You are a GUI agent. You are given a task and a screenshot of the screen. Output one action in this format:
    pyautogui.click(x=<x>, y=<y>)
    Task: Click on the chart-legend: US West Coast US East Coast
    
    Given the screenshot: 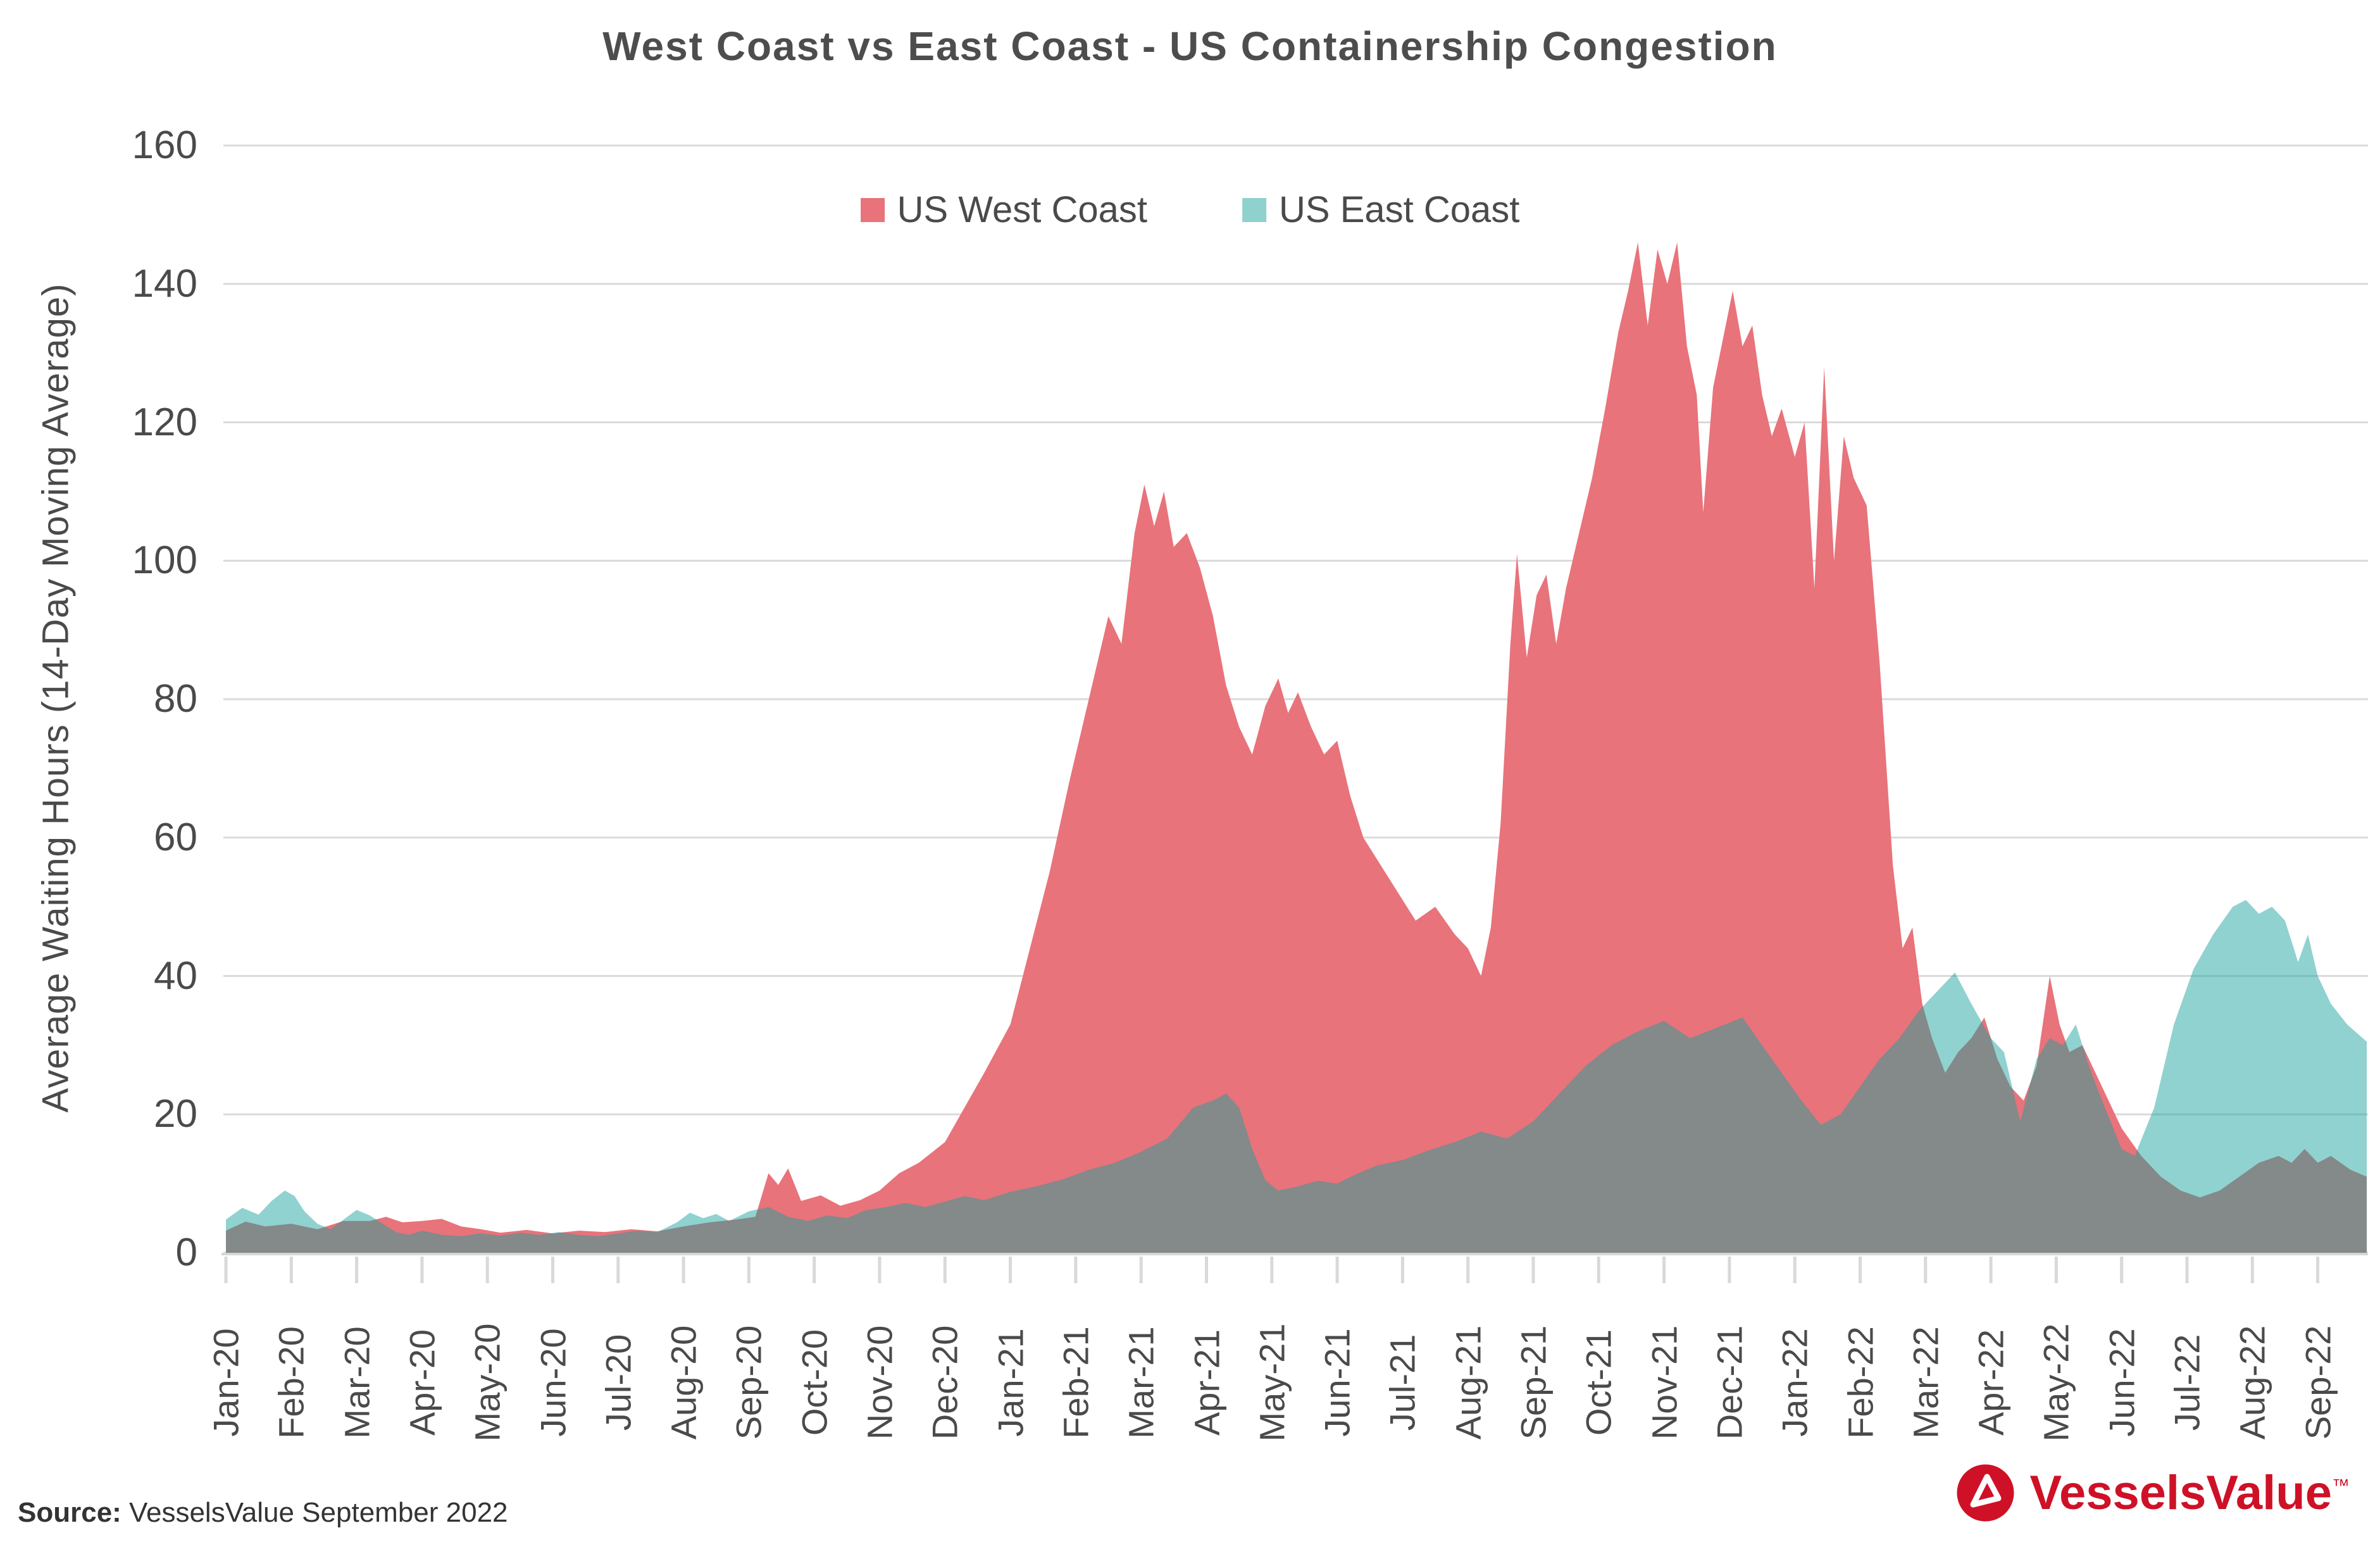 What is the action you would take?
    pyautogui.click(x=1189, y=210)
    